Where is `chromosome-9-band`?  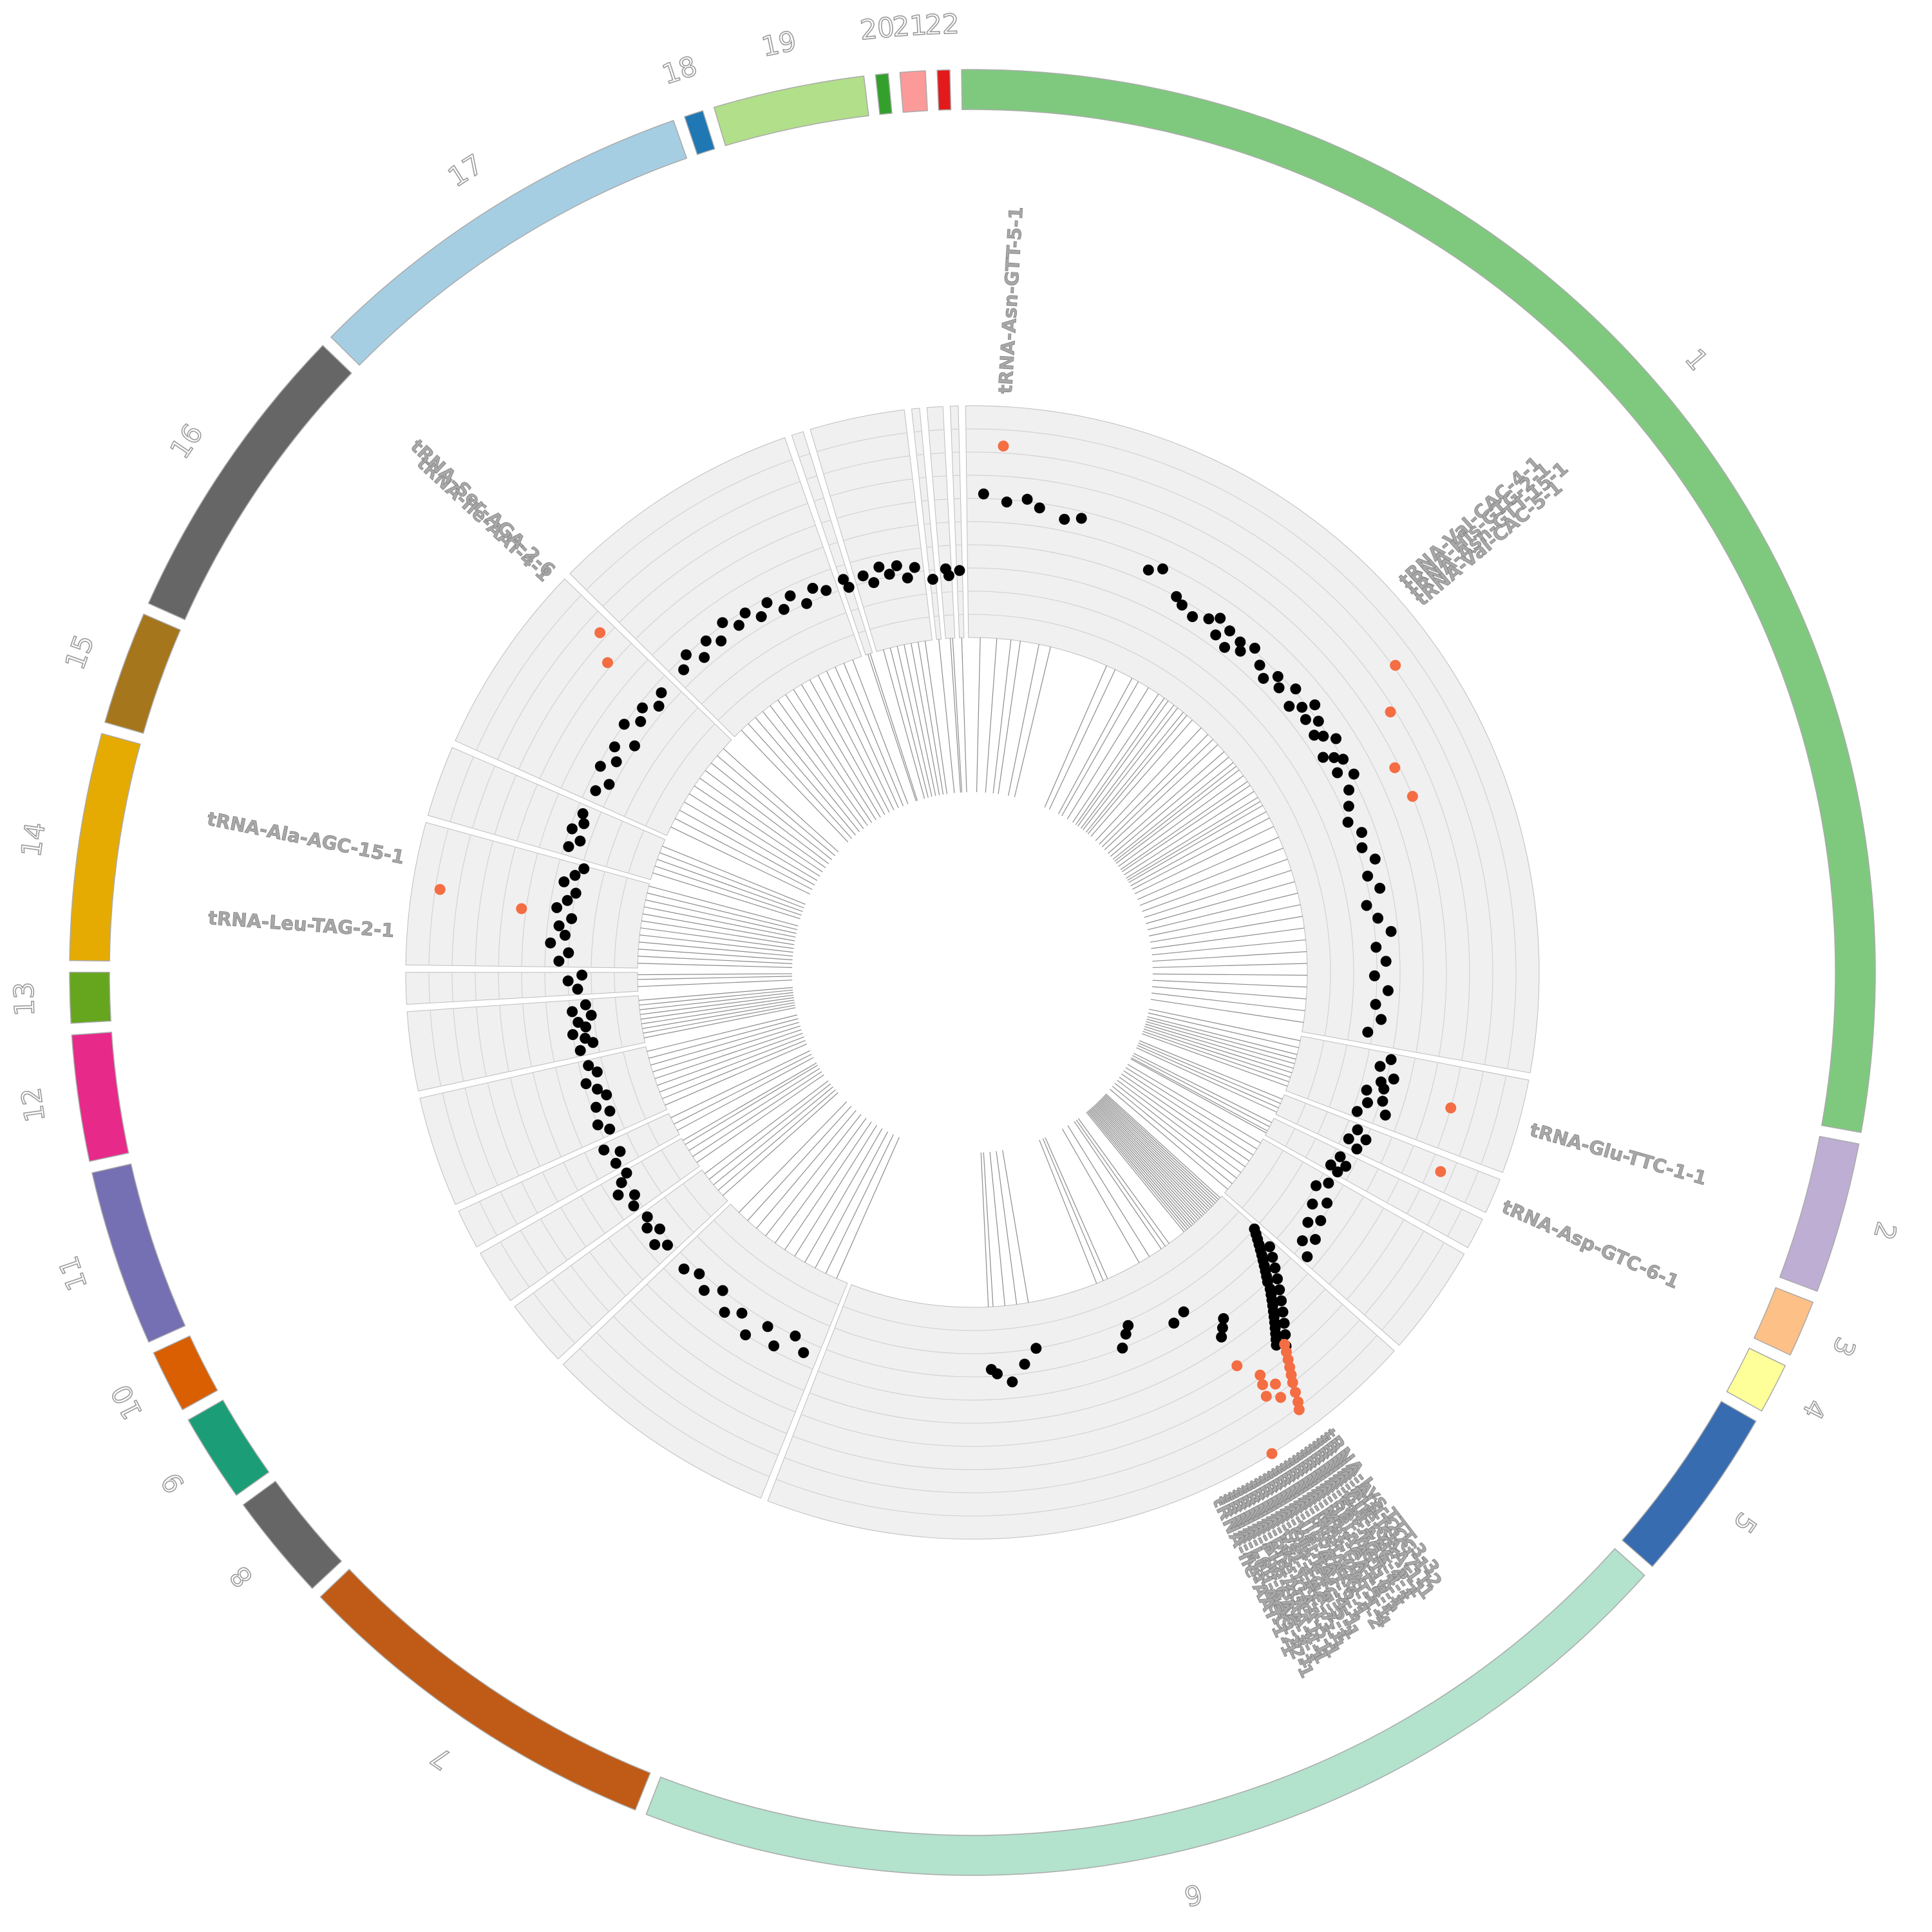
chromosome-9-band is located at coordinates (229, 1448).